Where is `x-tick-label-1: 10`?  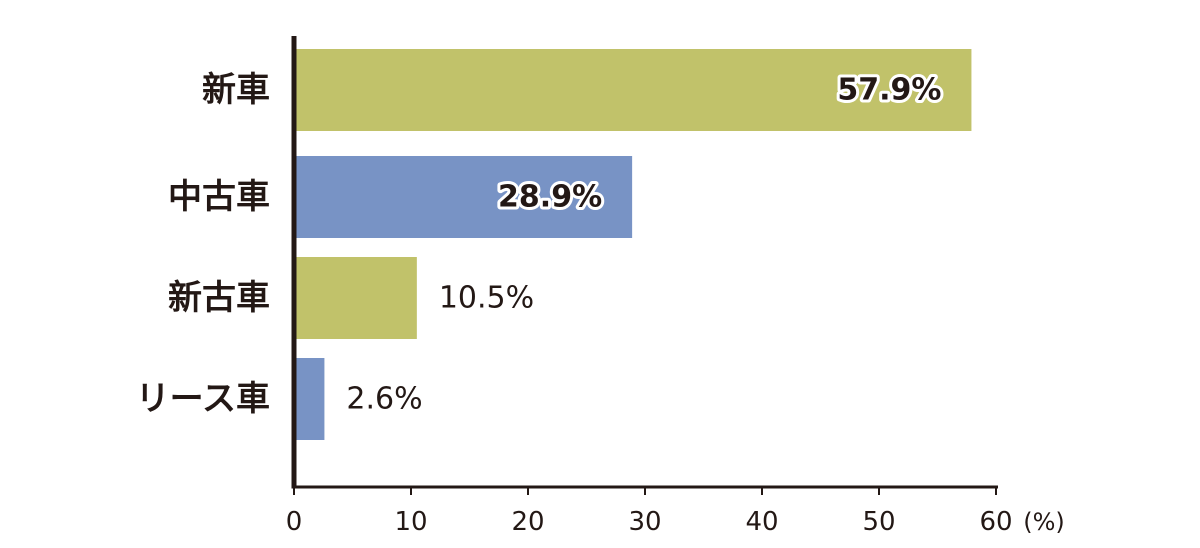
x-tick-label-1: 10 is located at coordinates (410, 522).